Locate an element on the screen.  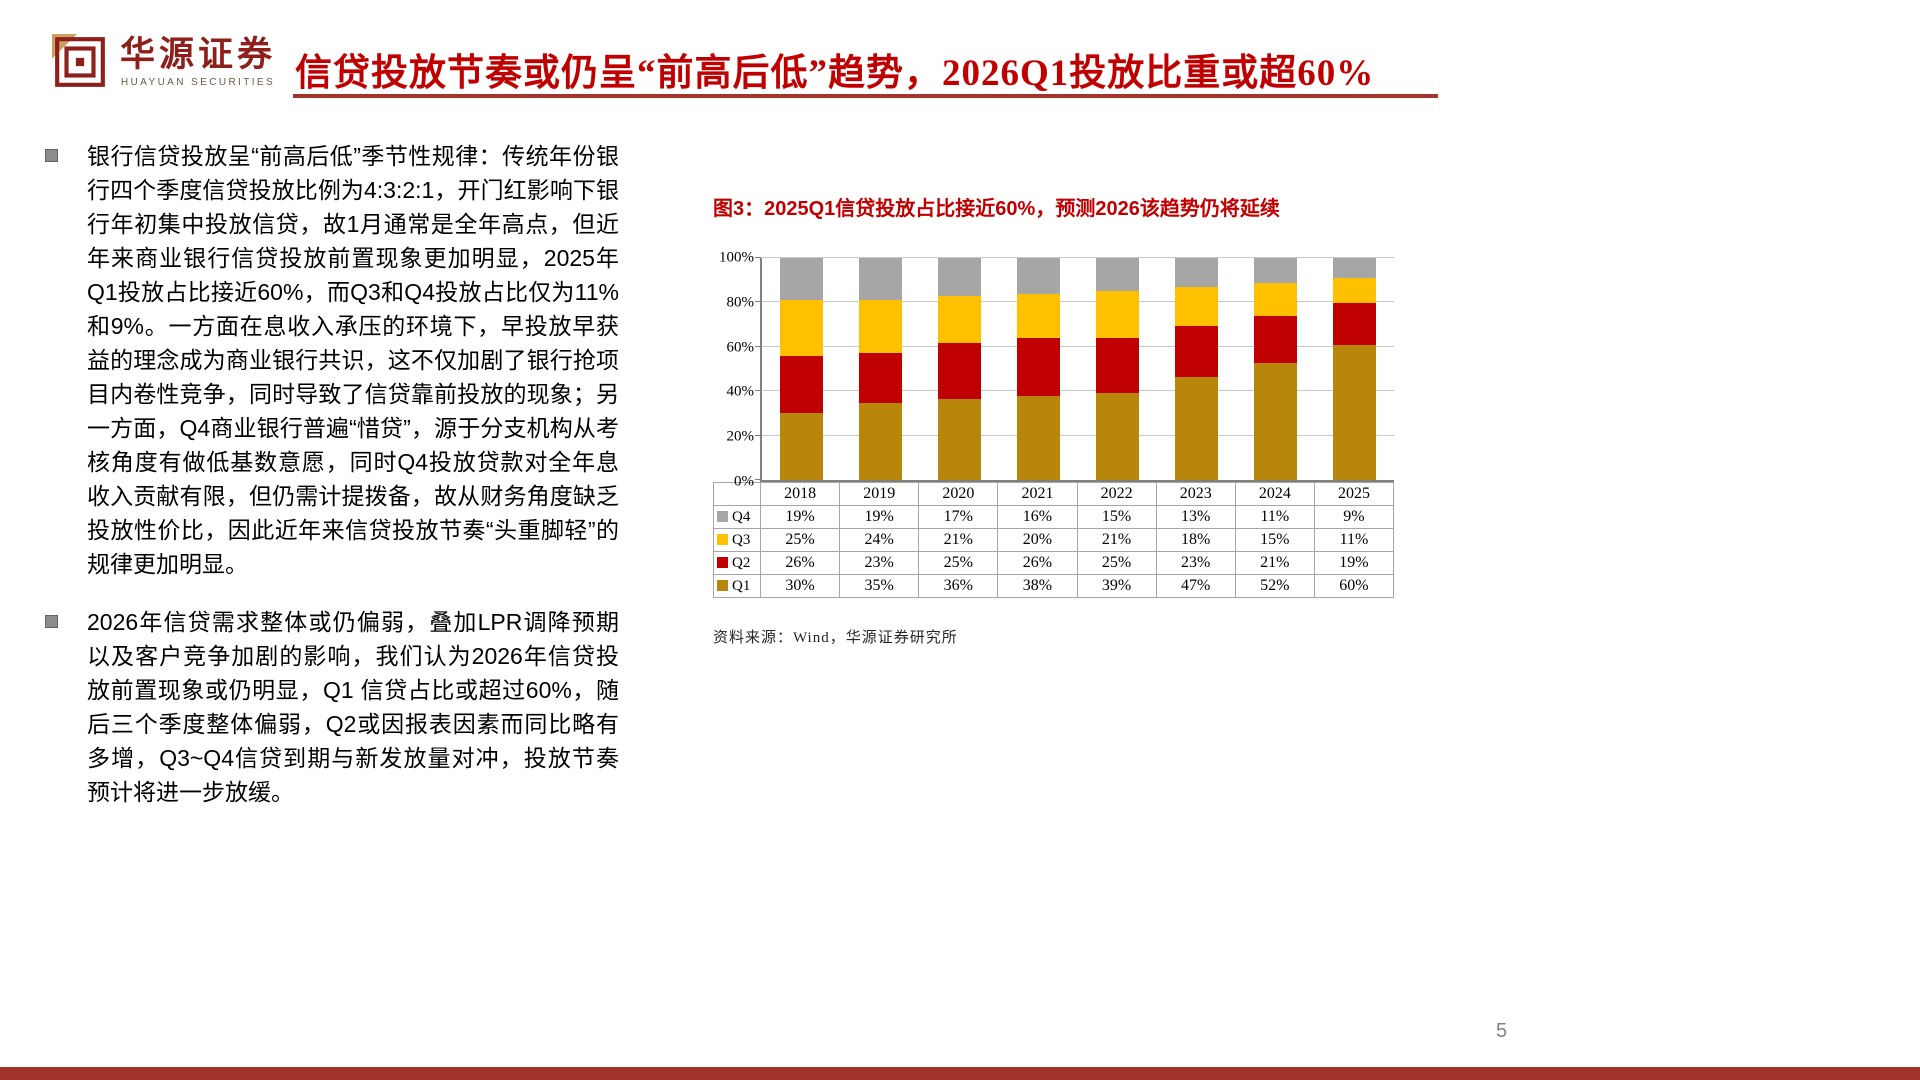
footer-bar is located at coordinates (960, 1073).